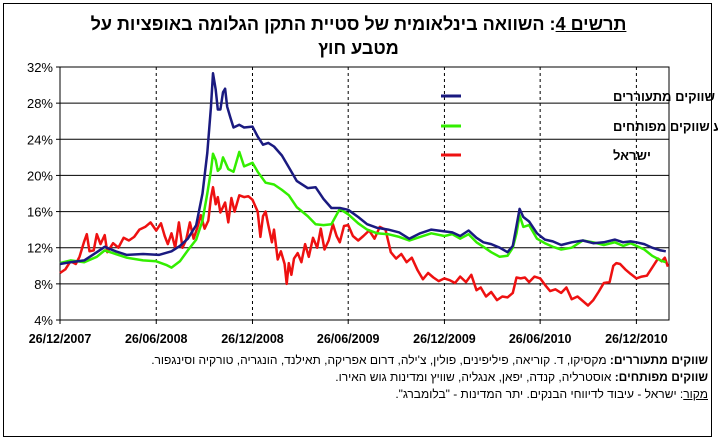 The height and width of the screenshot is (443, 718). Describe the element at coordinates (658, 360) in the screenshot. I see `note-emerging-label: שווקים מתעוררים:` at that location.